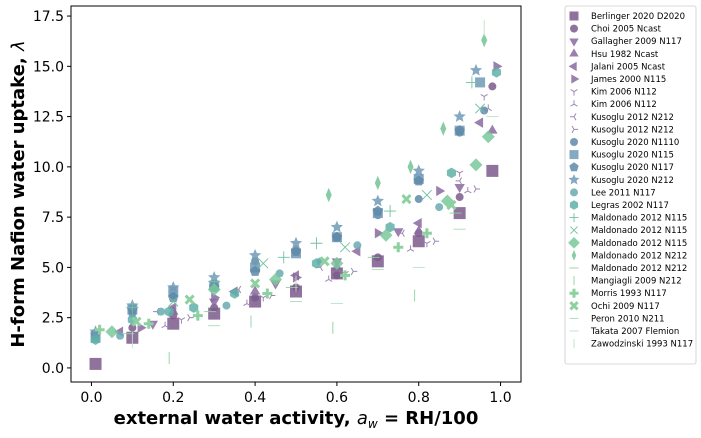 The image size is (701, 438). I want to click on legend-item: Choi 2005 Ncast, so click(616, 29).